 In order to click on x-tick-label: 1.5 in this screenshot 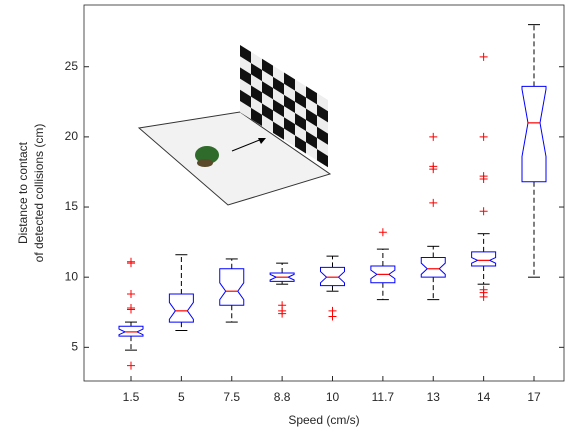, I will do `click(131, 397)`.